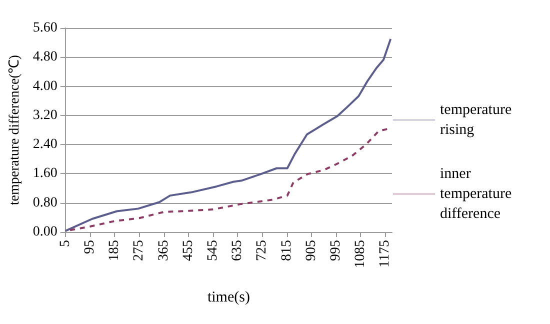  Describe the element at coordinates (45, 57) in the screenshot. I see `y-tick-label: 4.80` at that location.